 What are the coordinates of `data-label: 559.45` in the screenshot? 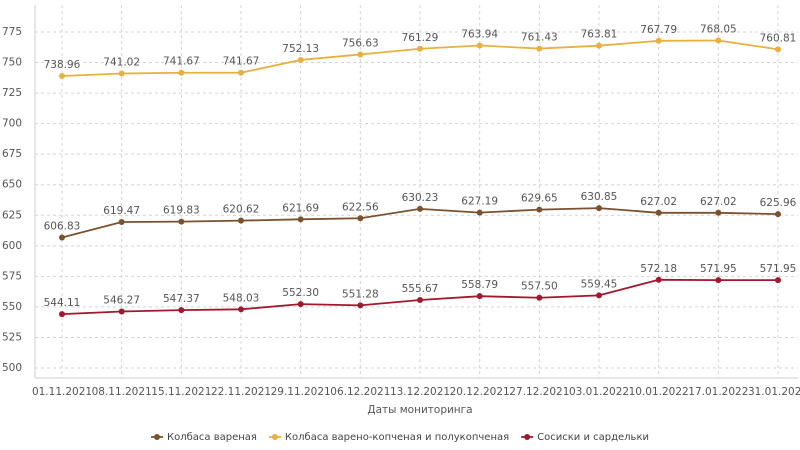 It's located at (599, 284).